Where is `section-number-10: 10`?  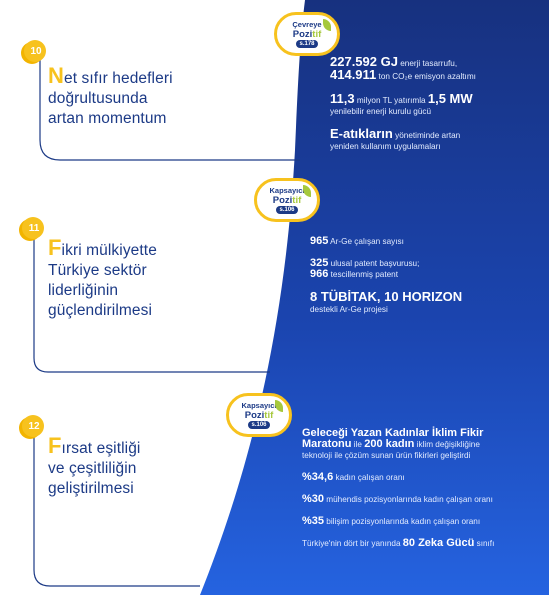
section-number-10: 10 is located at coordinates (35, 51).